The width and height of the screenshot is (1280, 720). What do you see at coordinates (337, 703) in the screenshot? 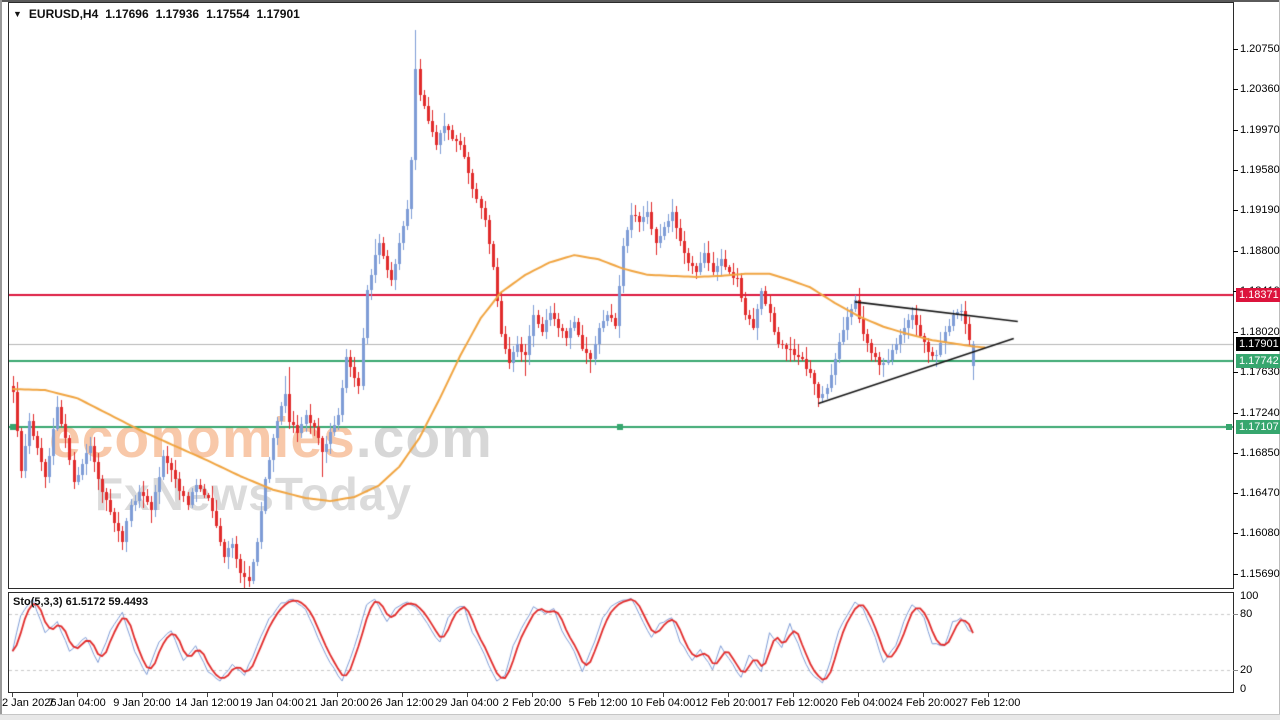
I see `time-axis-label: 21 Jan 20:00` at bounding box center [337, 703].